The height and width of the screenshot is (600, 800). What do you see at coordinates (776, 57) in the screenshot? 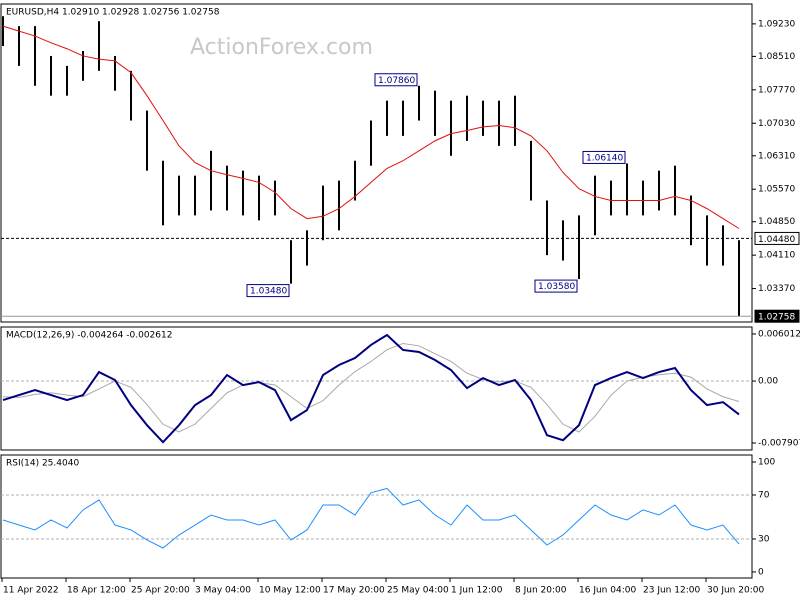
I see `y-tick-label: 1.08510` at bounding box center [776, 57].